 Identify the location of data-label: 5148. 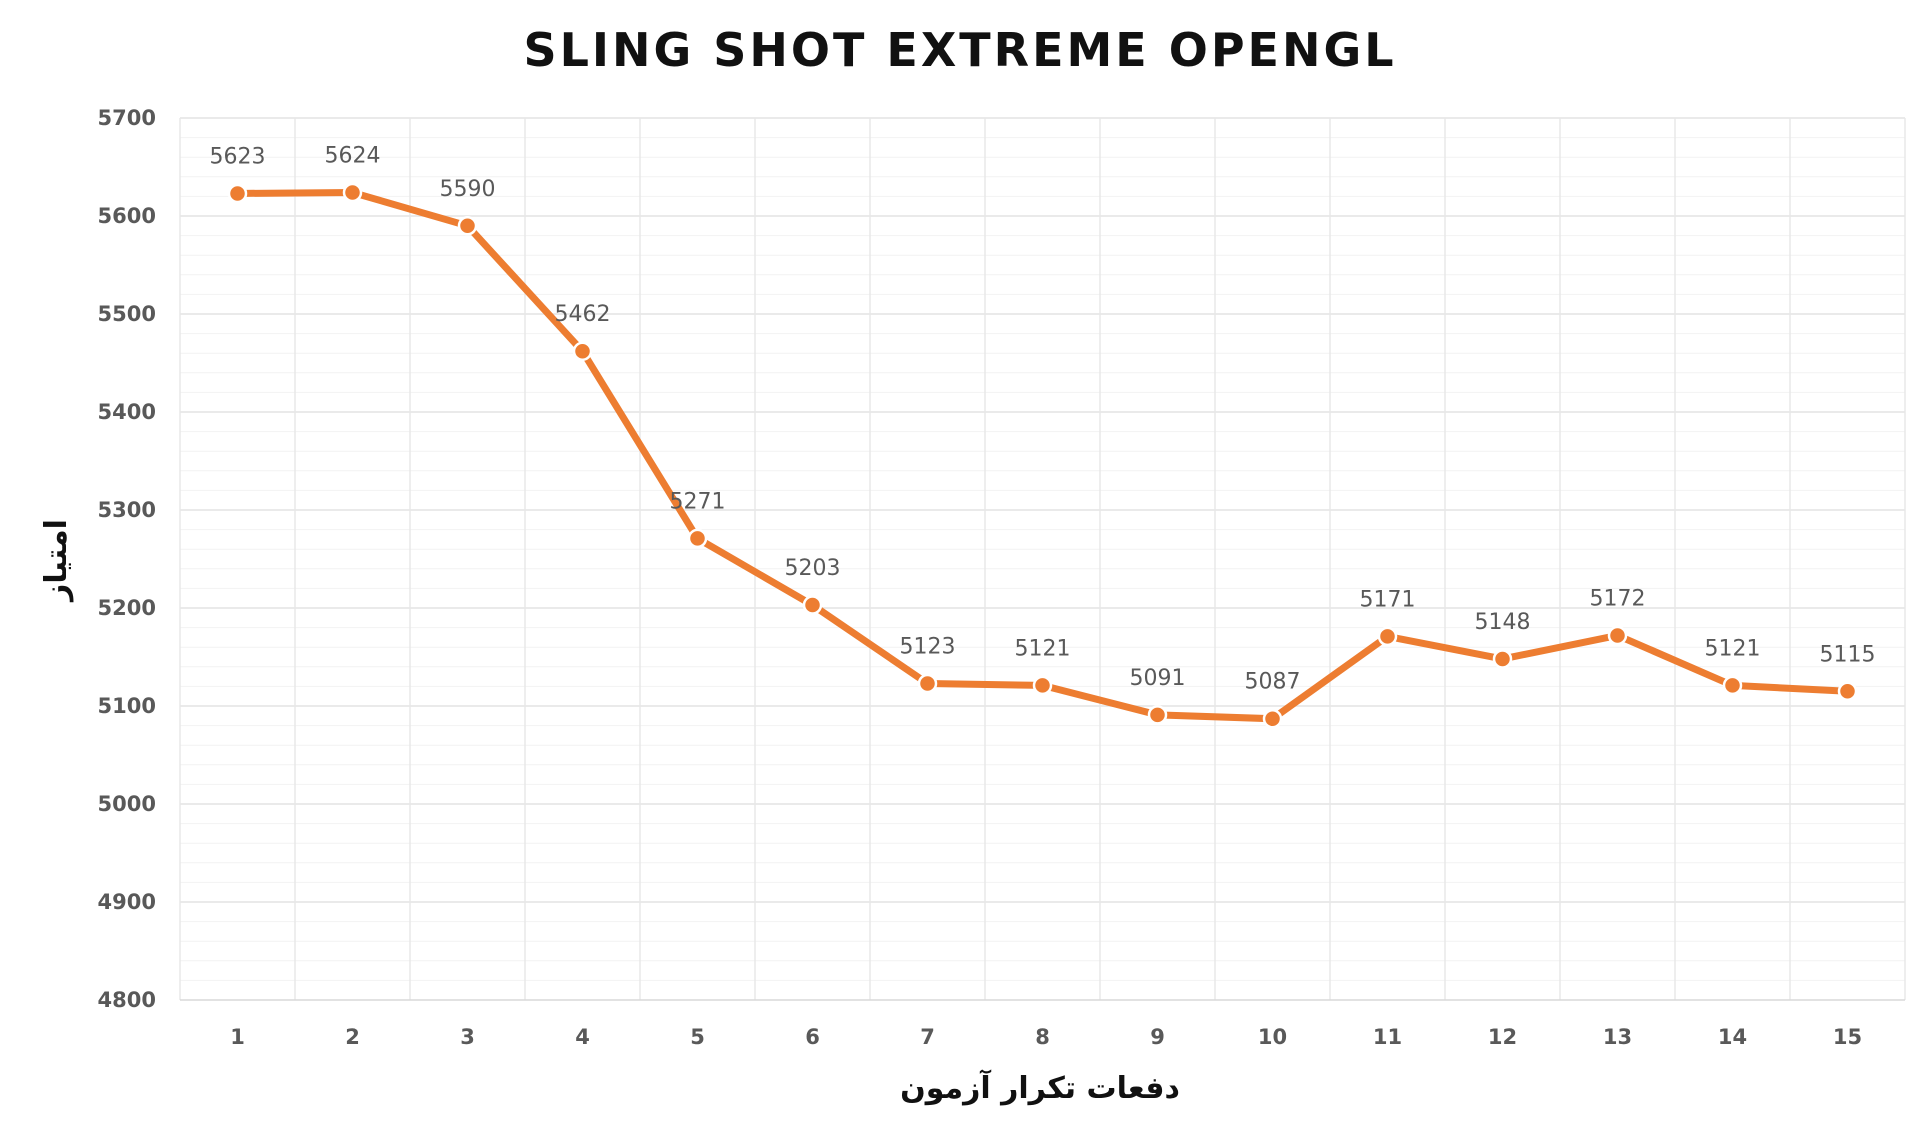
(1503, 622).